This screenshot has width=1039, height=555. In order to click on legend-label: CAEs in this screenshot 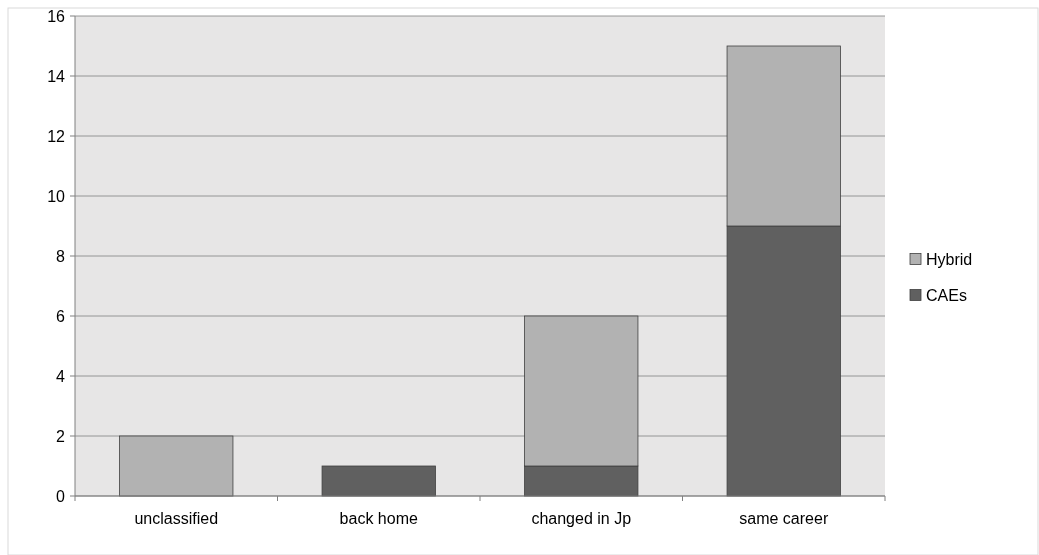, I will do `click(946, 296)`.